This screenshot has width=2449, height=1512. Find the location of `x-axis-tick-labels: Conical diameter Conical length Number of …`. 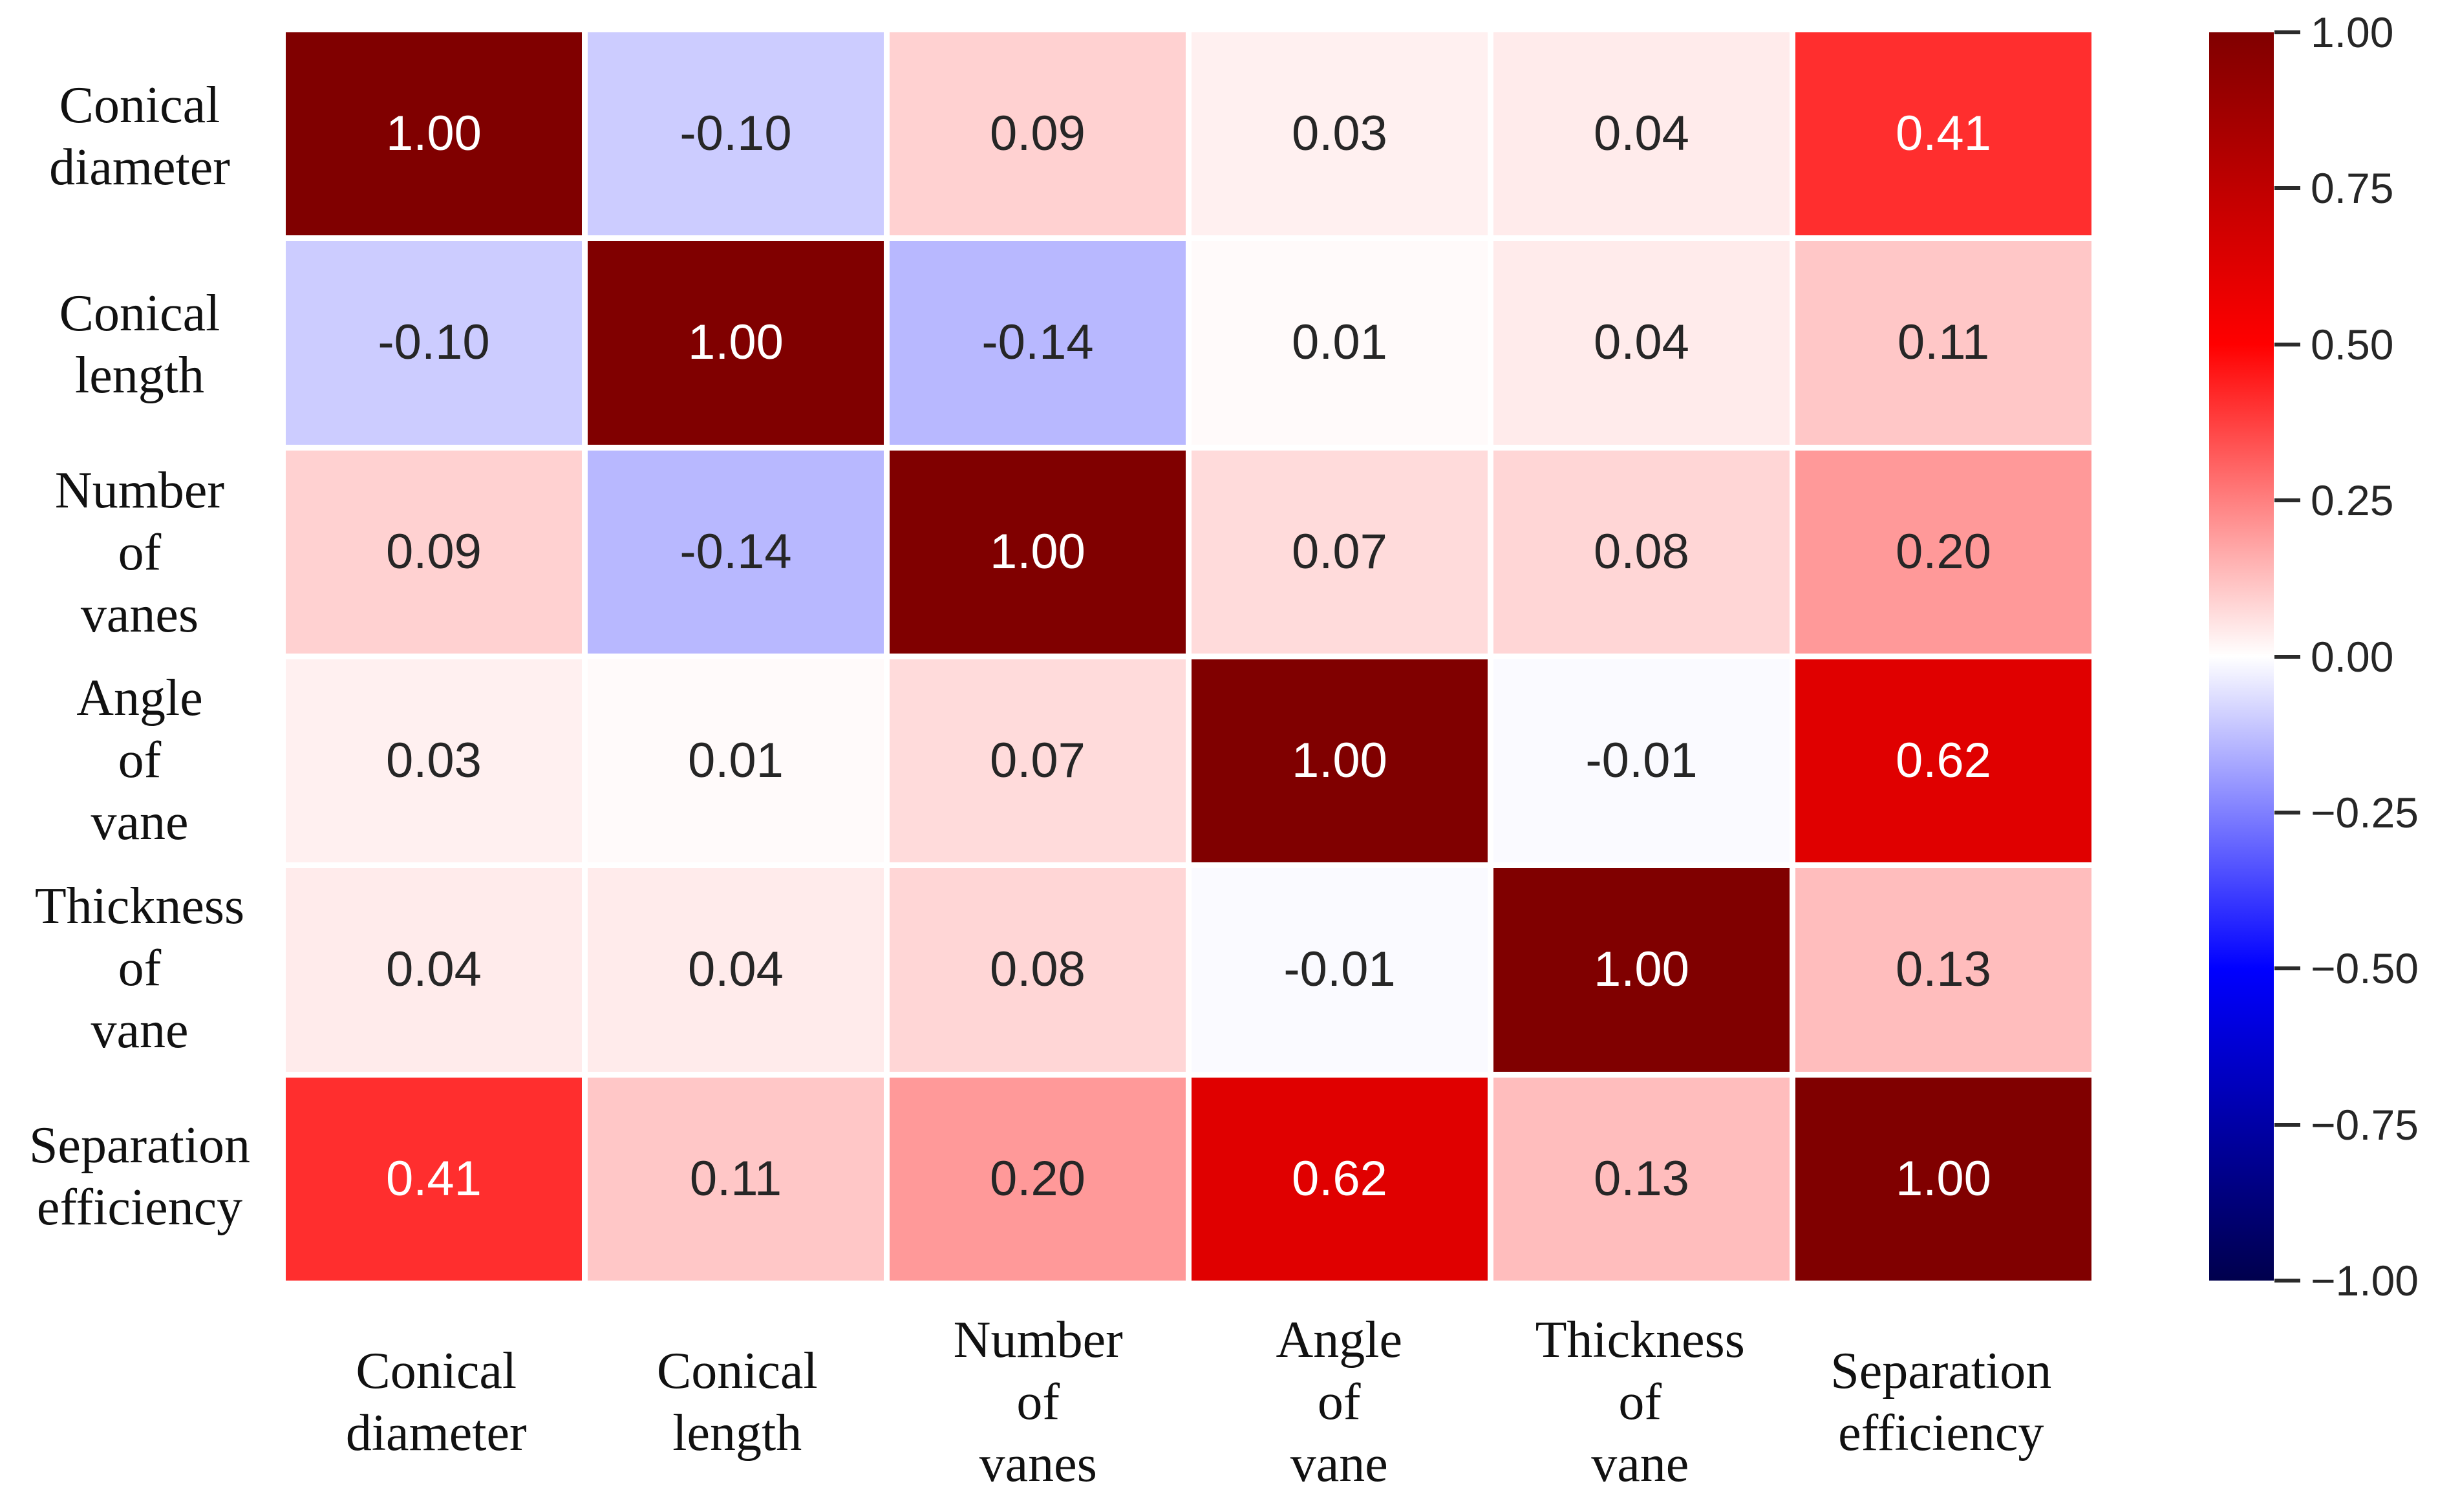

x-axis-tick-labels: Conical diameter Conical length Number of … is located at coordinates (1188, 1396).